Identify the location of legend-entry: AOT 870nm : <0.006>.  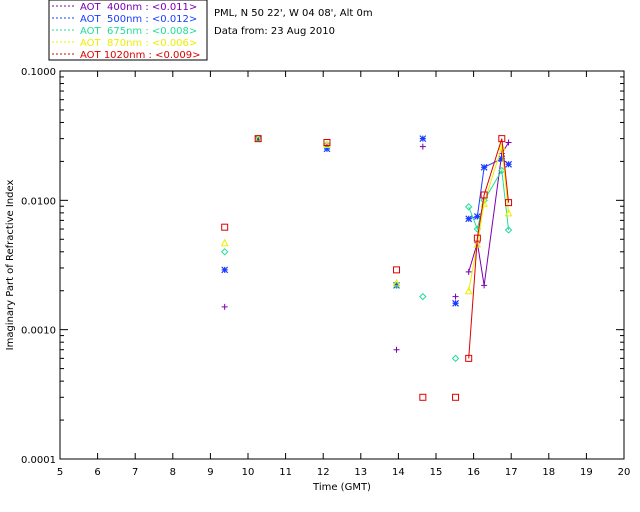
(138, 43).